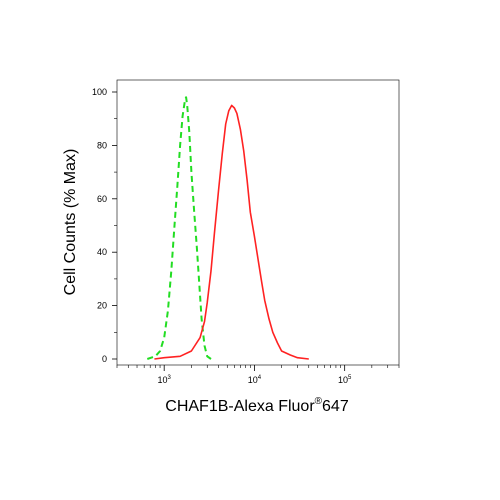 This screenshot has width=500, height=500. I want to click on control-histogram-line, so click(179, 228).